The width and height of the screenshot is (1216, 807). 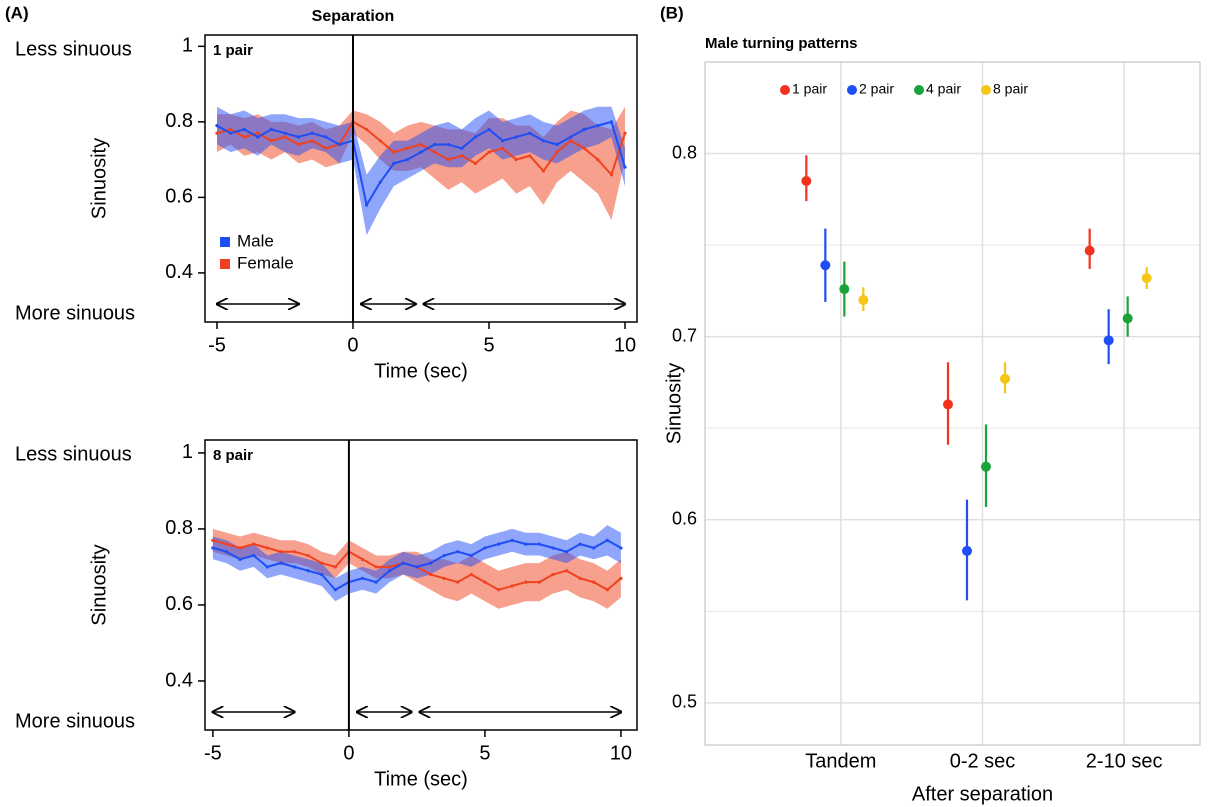 What do you see at coordinates (684, 702) in the screenshot?
I see `y-tick-label: 0.5` at bounding box center [684, 702].